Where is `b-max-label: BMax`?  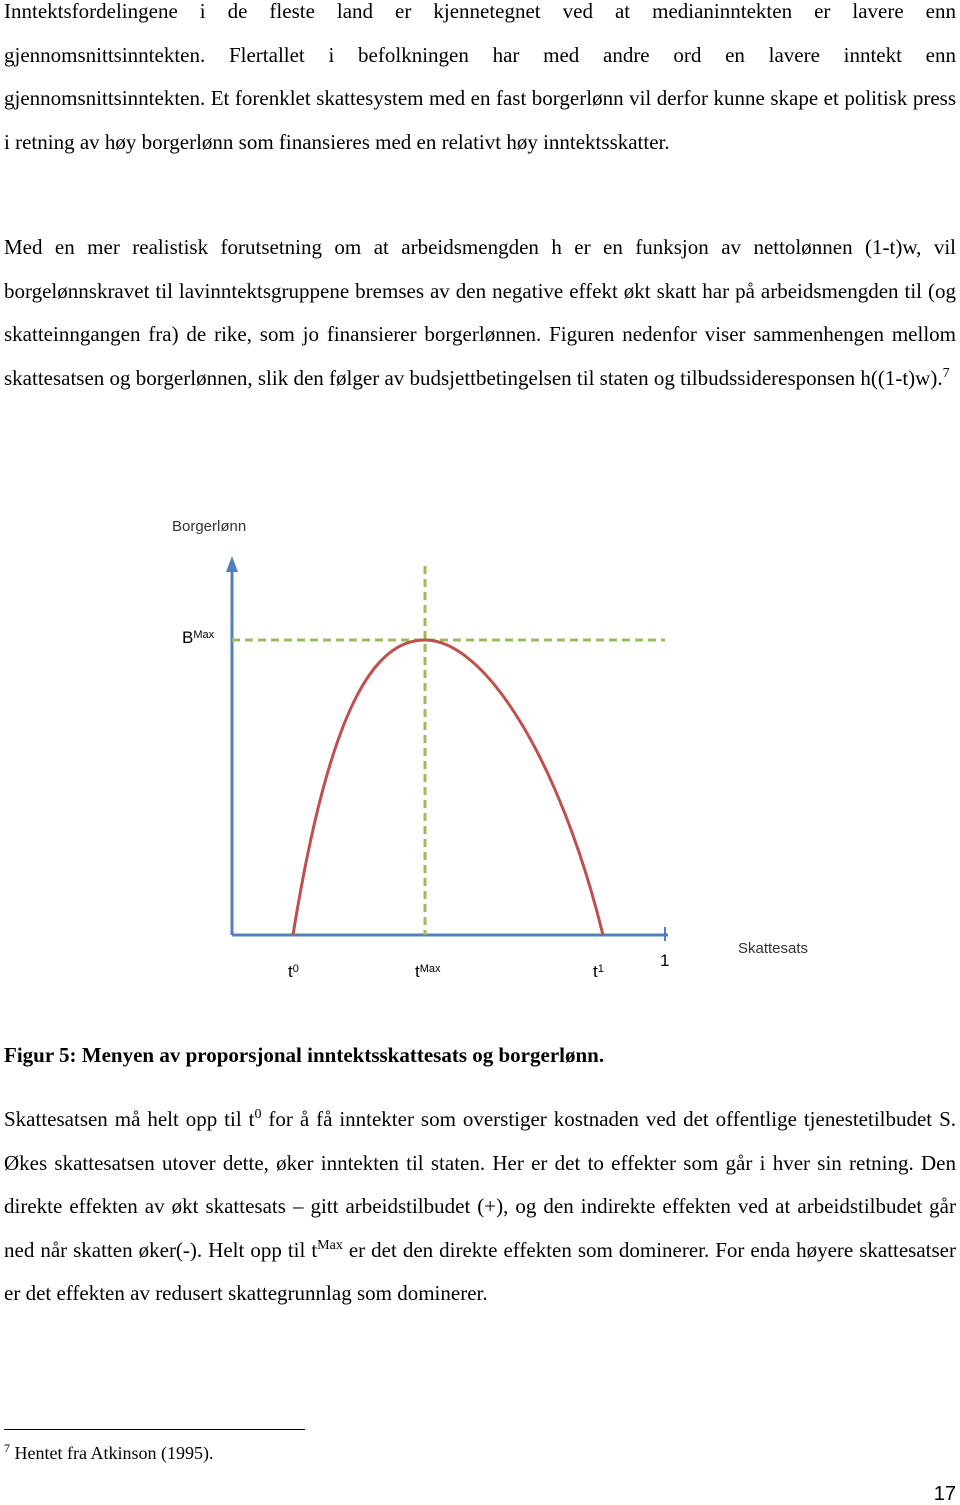 b-max-label: BMax is located at coordinates (198, 637).